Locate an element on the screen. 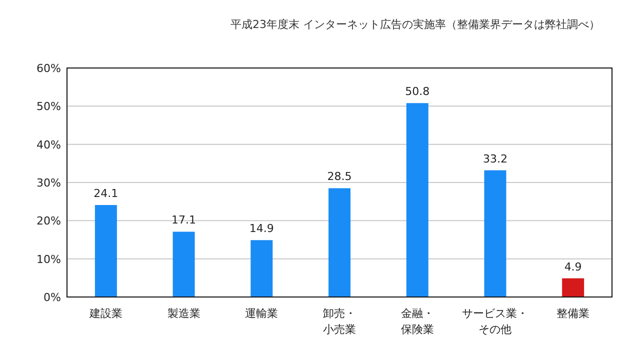 The height and width of the screenshot is (343, 640). data-label: 33.2 is located at coordinates (495, 159).